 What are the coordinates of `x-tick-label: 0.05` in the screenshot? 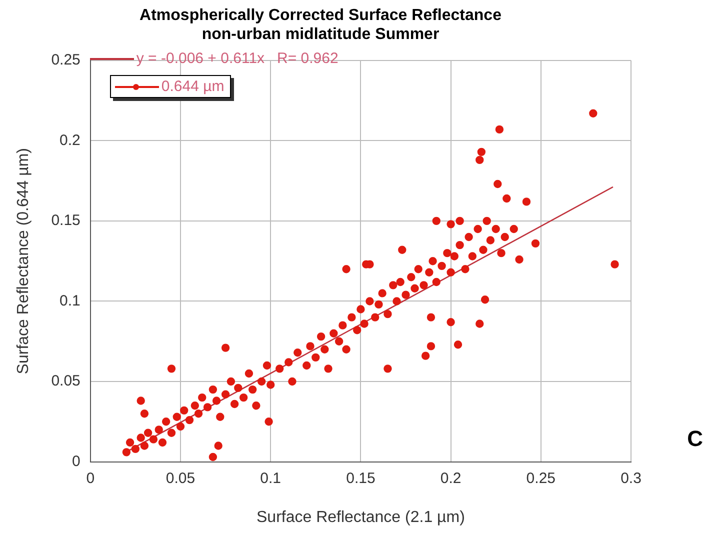 It's located at (181, 478).